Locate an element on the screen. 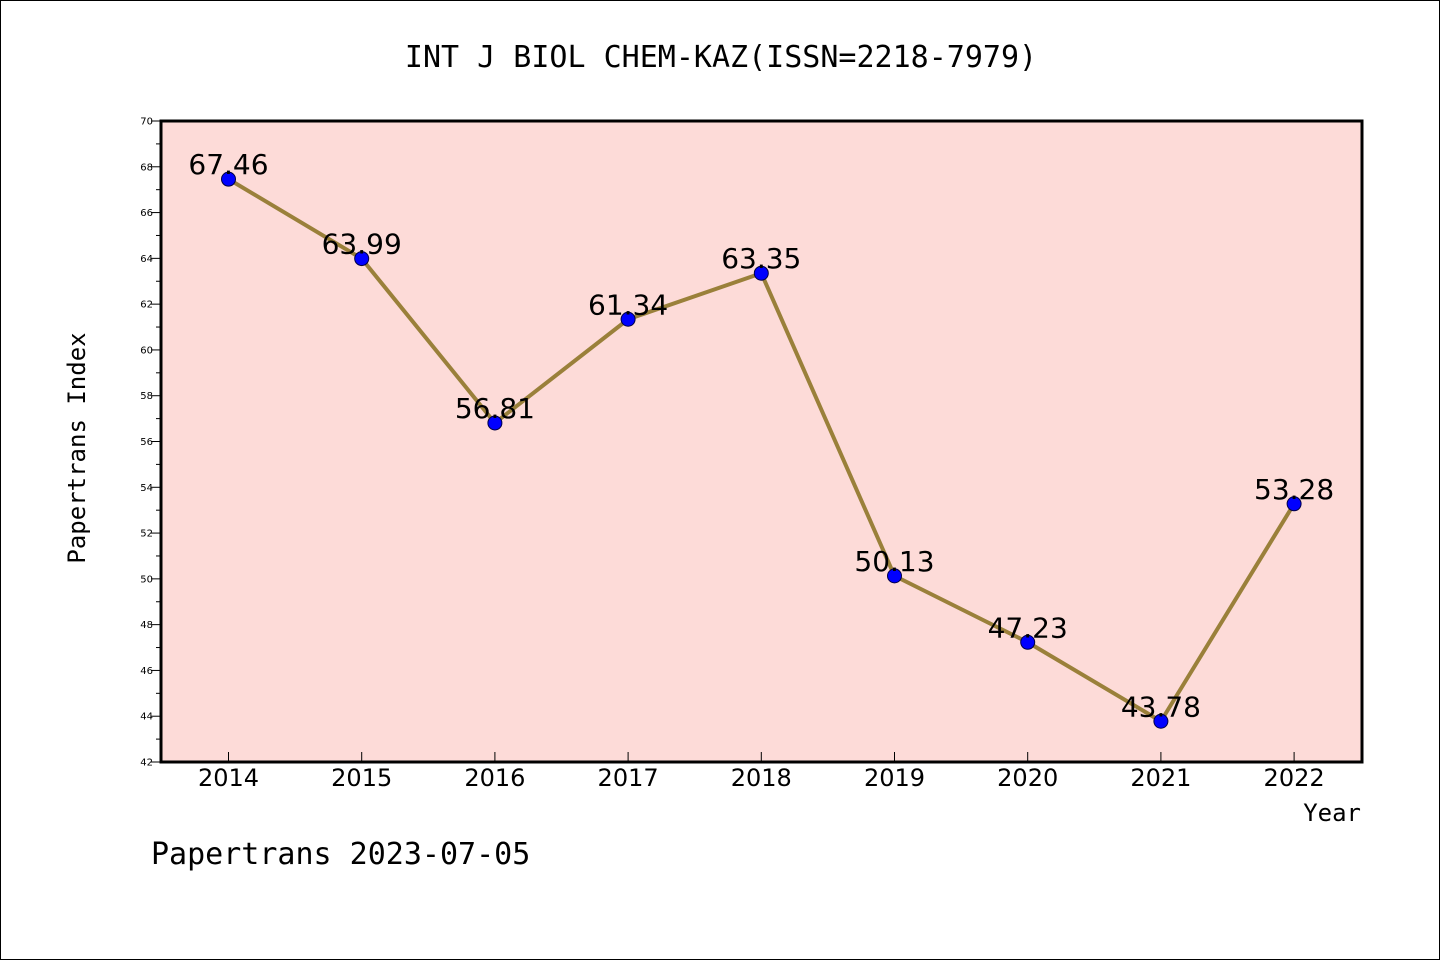  data-label: 56.81 is located at coordinates (495, 408).